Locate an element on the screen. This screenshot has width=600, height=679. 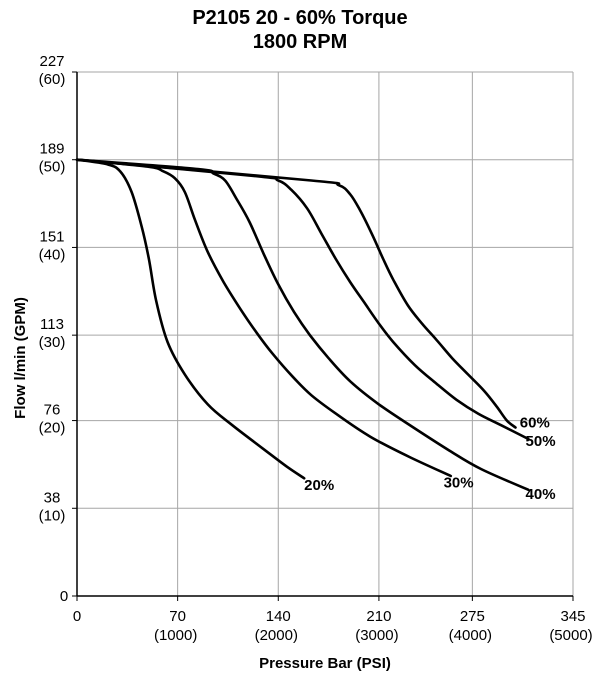
series-label-20pct: 20% is located at coordinates (319, 485).